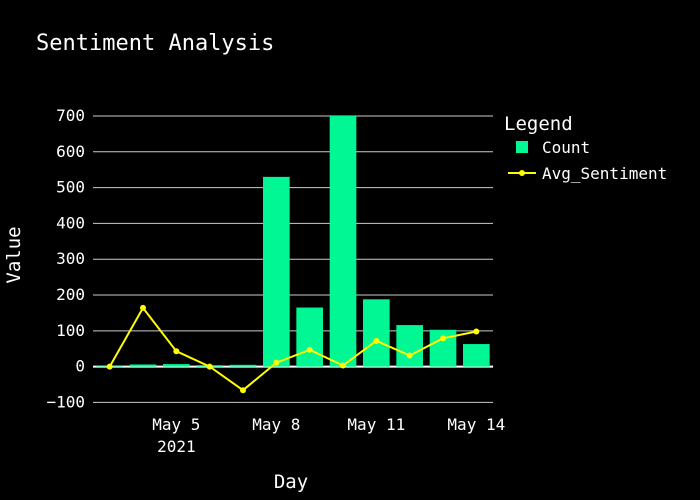 This screenshot has width=700, height=500. Describe the element at coordinates (376, 424) in the screenshot. I see `x-tick-label: May 11` at that location.